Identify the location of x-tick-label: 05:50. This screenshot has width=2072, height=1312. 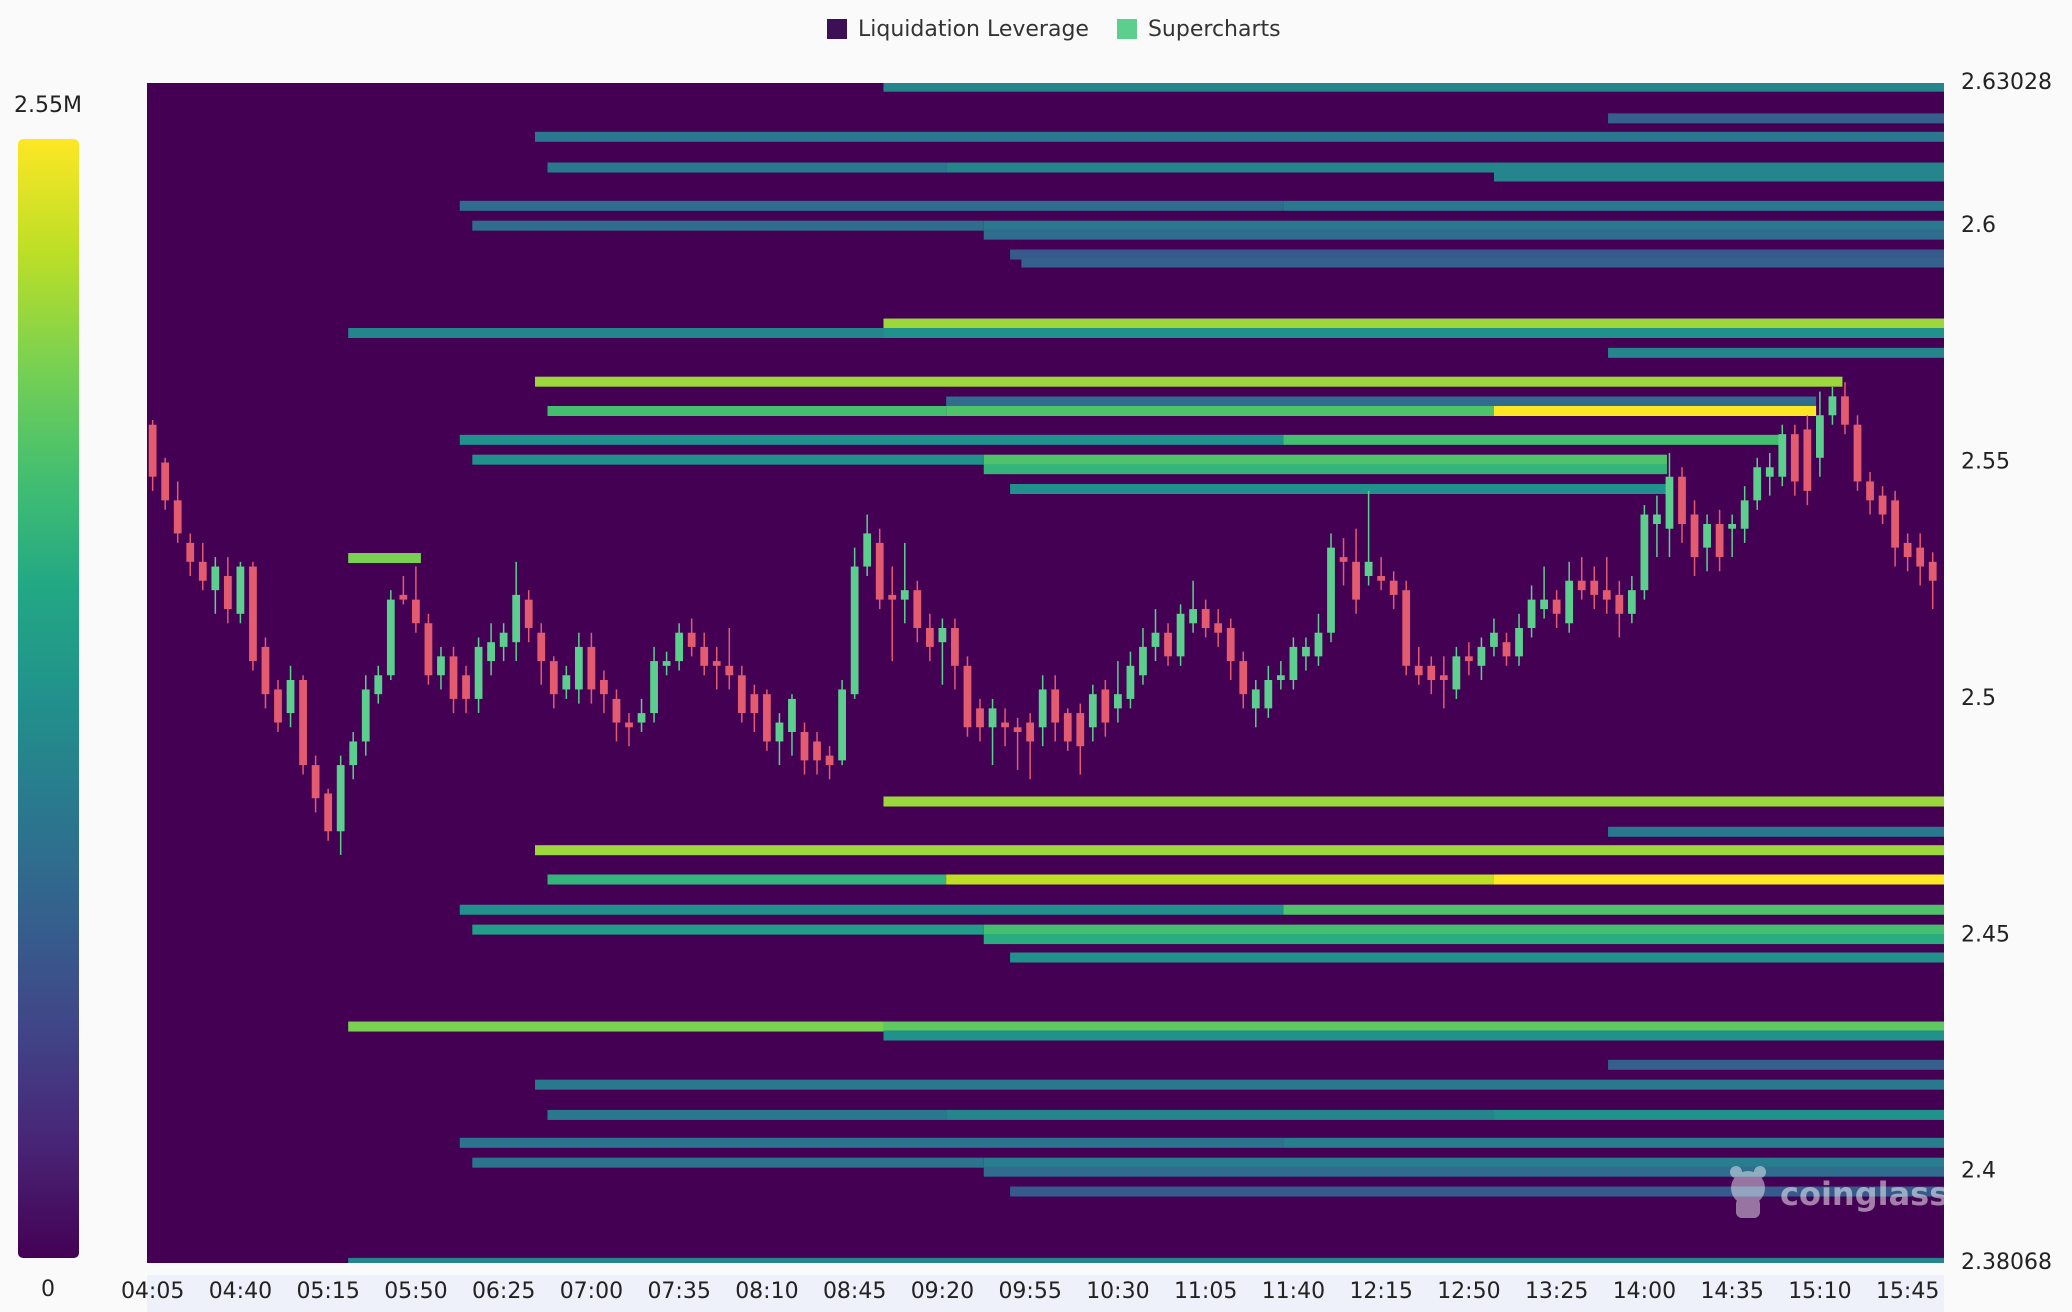
(415, 1291).